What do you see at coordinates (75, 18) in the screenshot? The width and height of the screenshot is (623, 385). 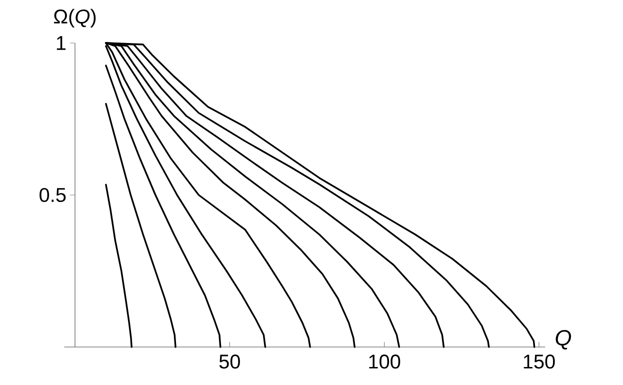 I see `y-axis-title: Ω(Q)` at bounding box center [75, 18].